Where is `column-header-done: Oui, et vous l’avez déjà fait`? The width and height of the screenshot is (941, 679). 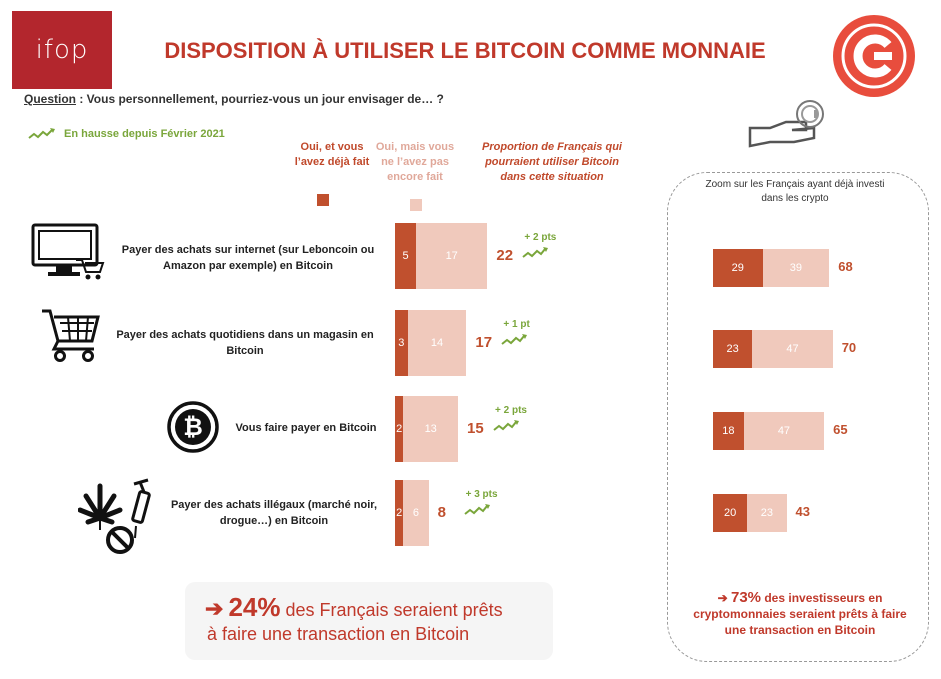
column-header-done: Oui, et vous l’avez déjà fait is located at coordinates (332, 154).